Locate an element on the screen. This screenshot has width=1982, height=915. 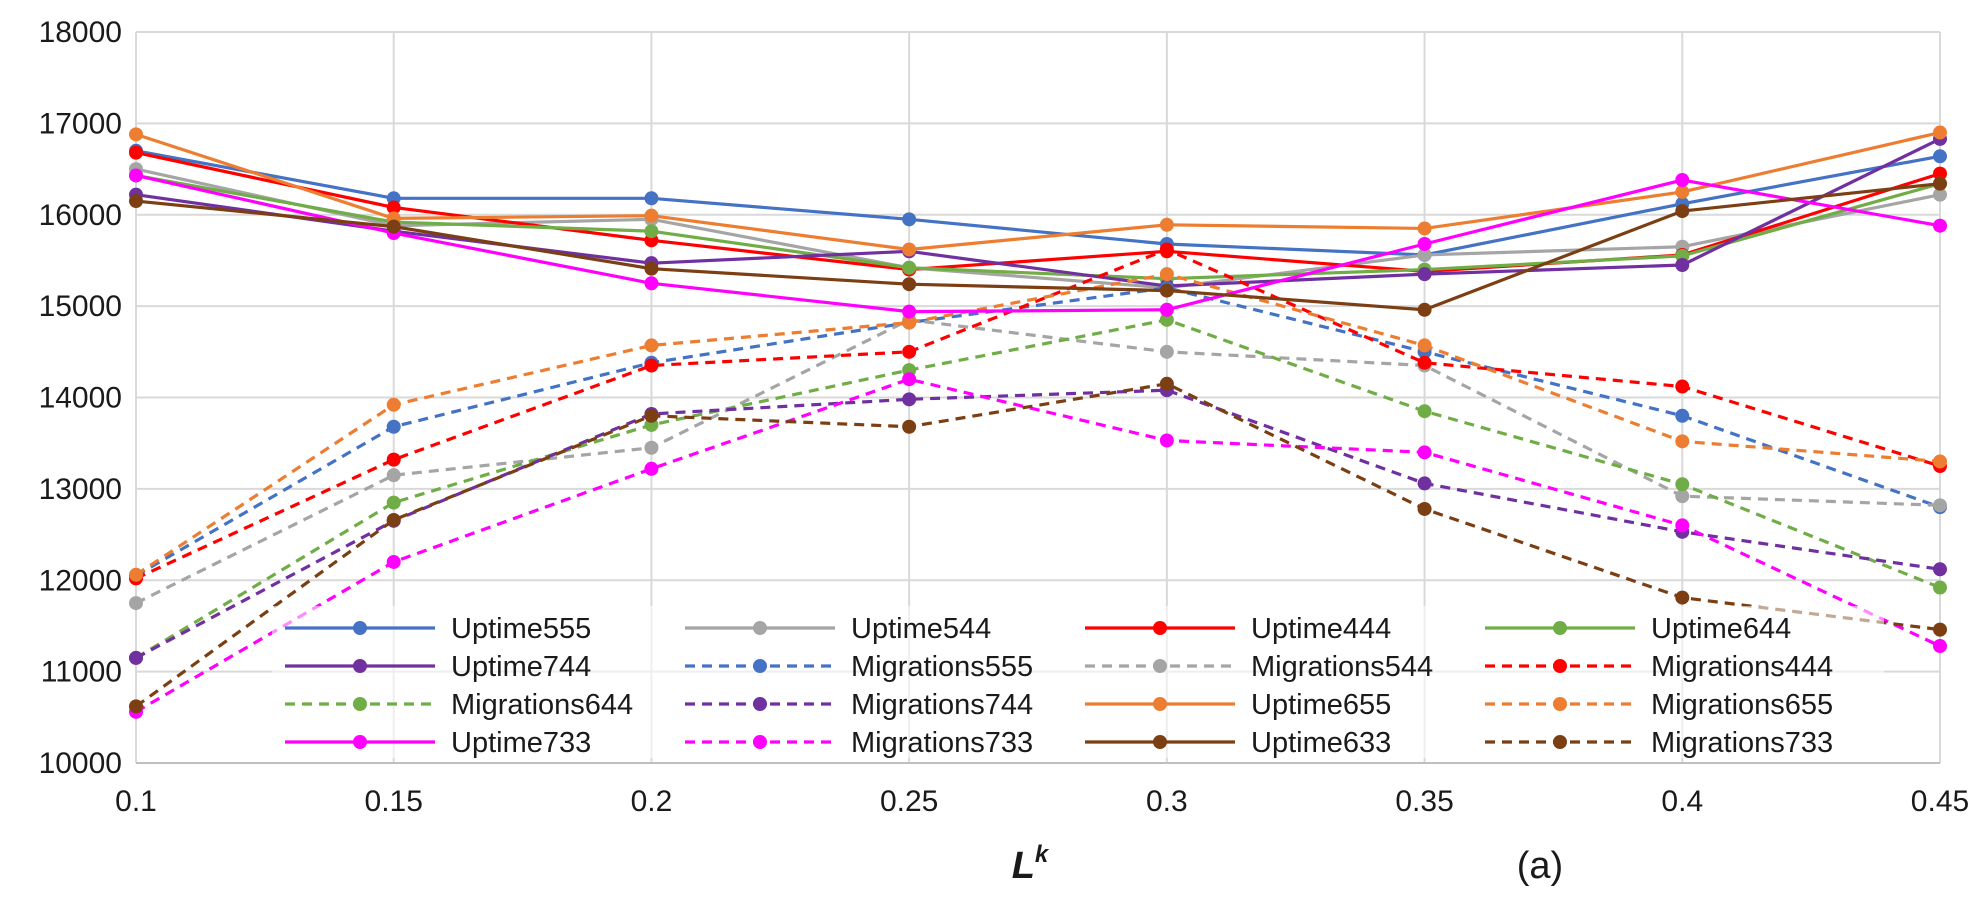
y-tick-label: 10000 is located at coordinates (80, 763).